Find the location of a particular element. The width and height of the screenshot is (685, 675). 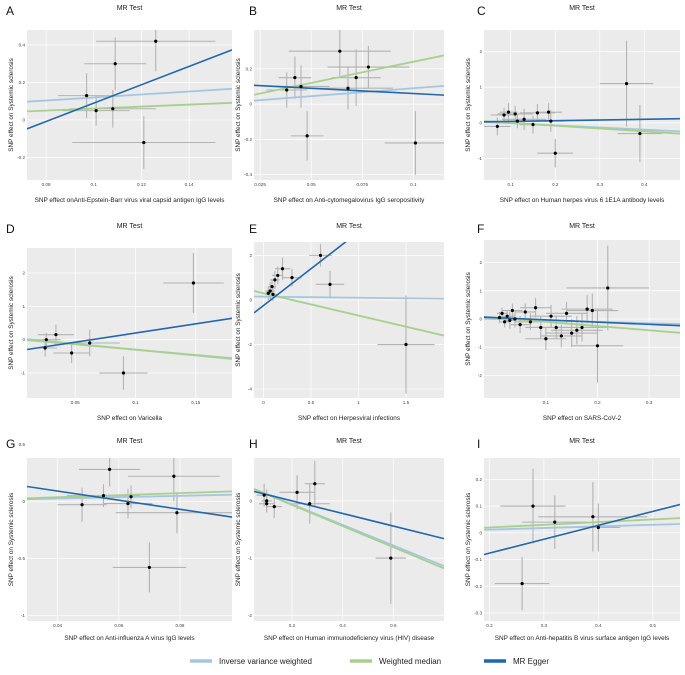

legend-label: MR Egger is located at coordinates (531, 661).